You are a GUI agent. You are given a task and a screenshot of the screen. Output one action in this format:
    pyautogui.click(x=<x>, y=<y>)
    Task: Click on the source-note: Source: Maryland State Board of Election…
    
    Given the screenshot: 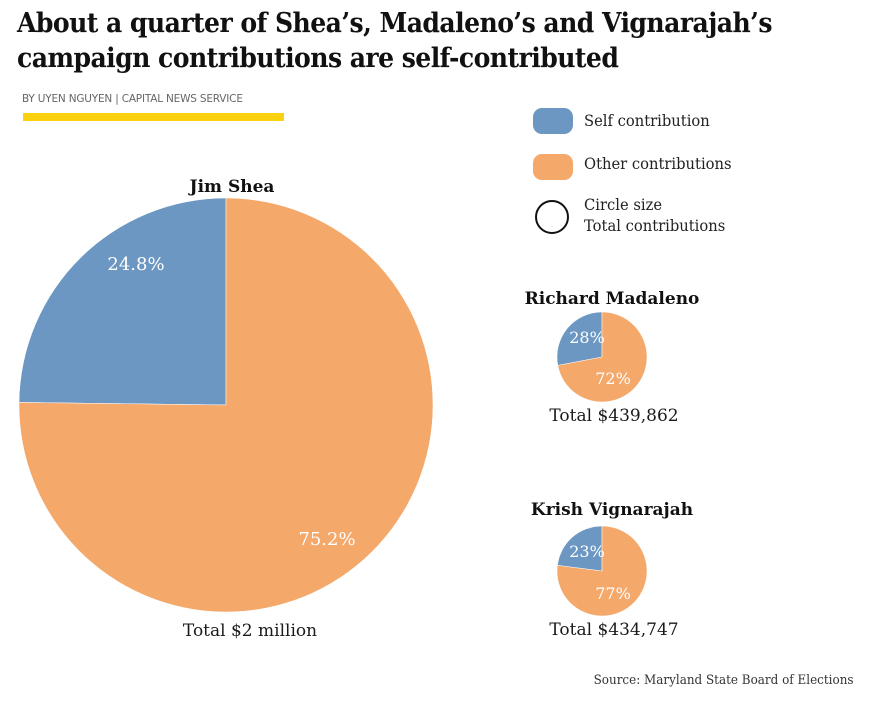 What is the action you would take?
    pyautogui.click(x=724, y=680)
    